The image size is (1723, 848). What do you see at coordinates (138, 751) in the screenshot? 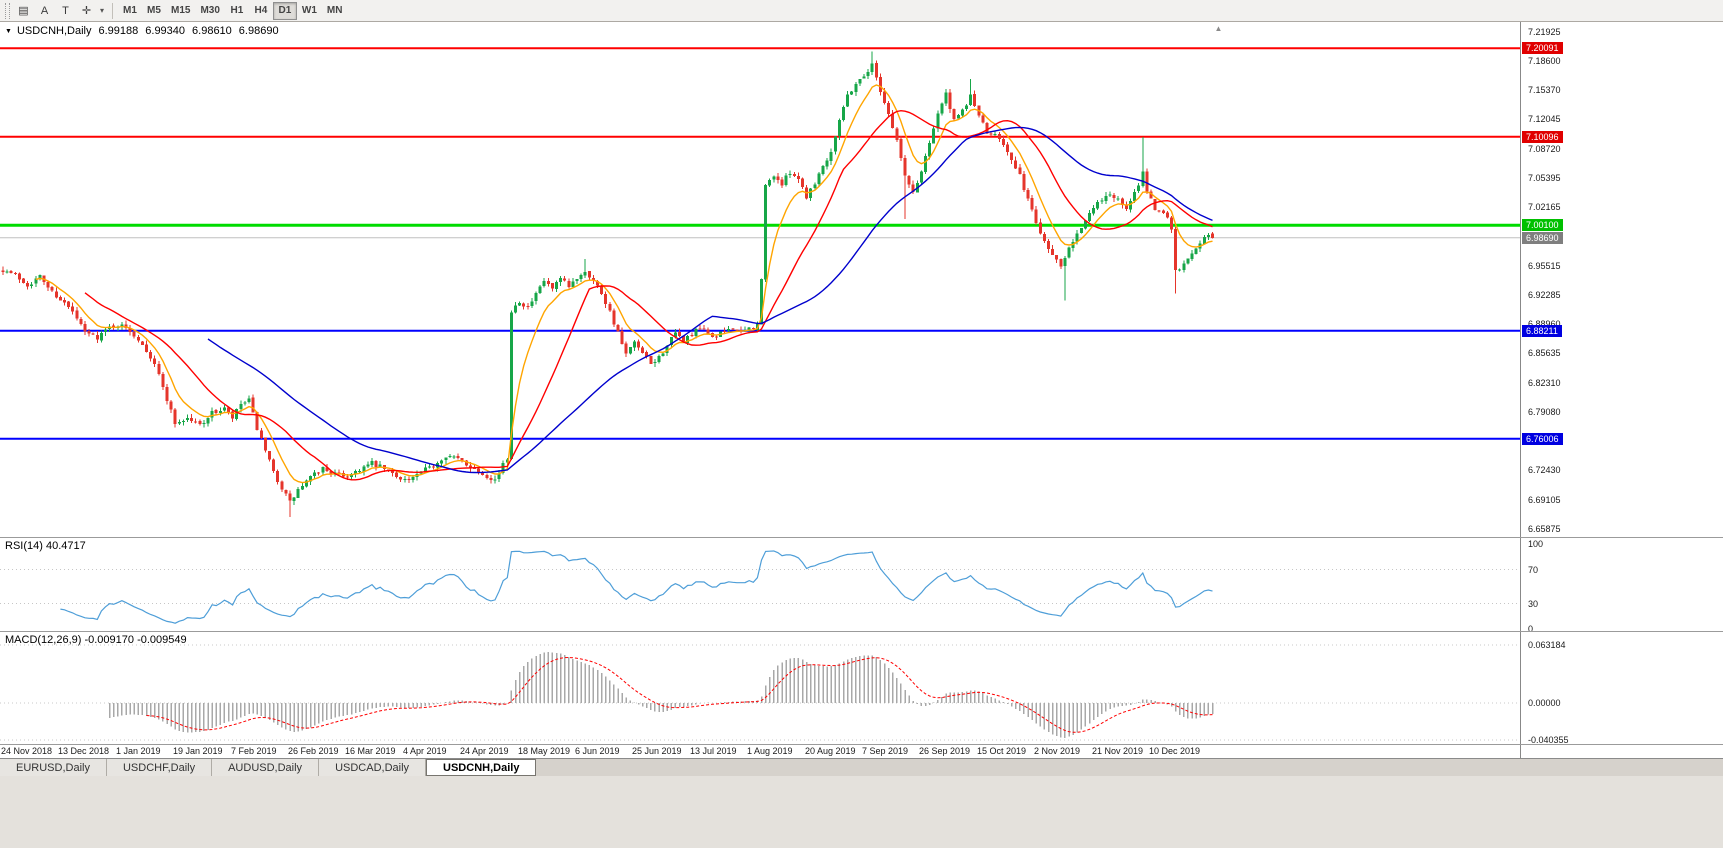
I see `date-label: 1 Jan 2019` at bounding box center [138, 751].